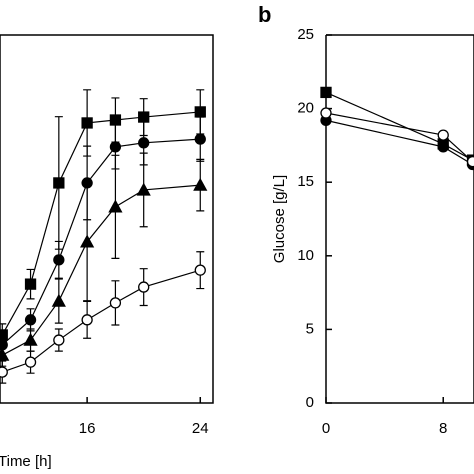  I want to click on y-tick-label: 20, so click(305, 108).